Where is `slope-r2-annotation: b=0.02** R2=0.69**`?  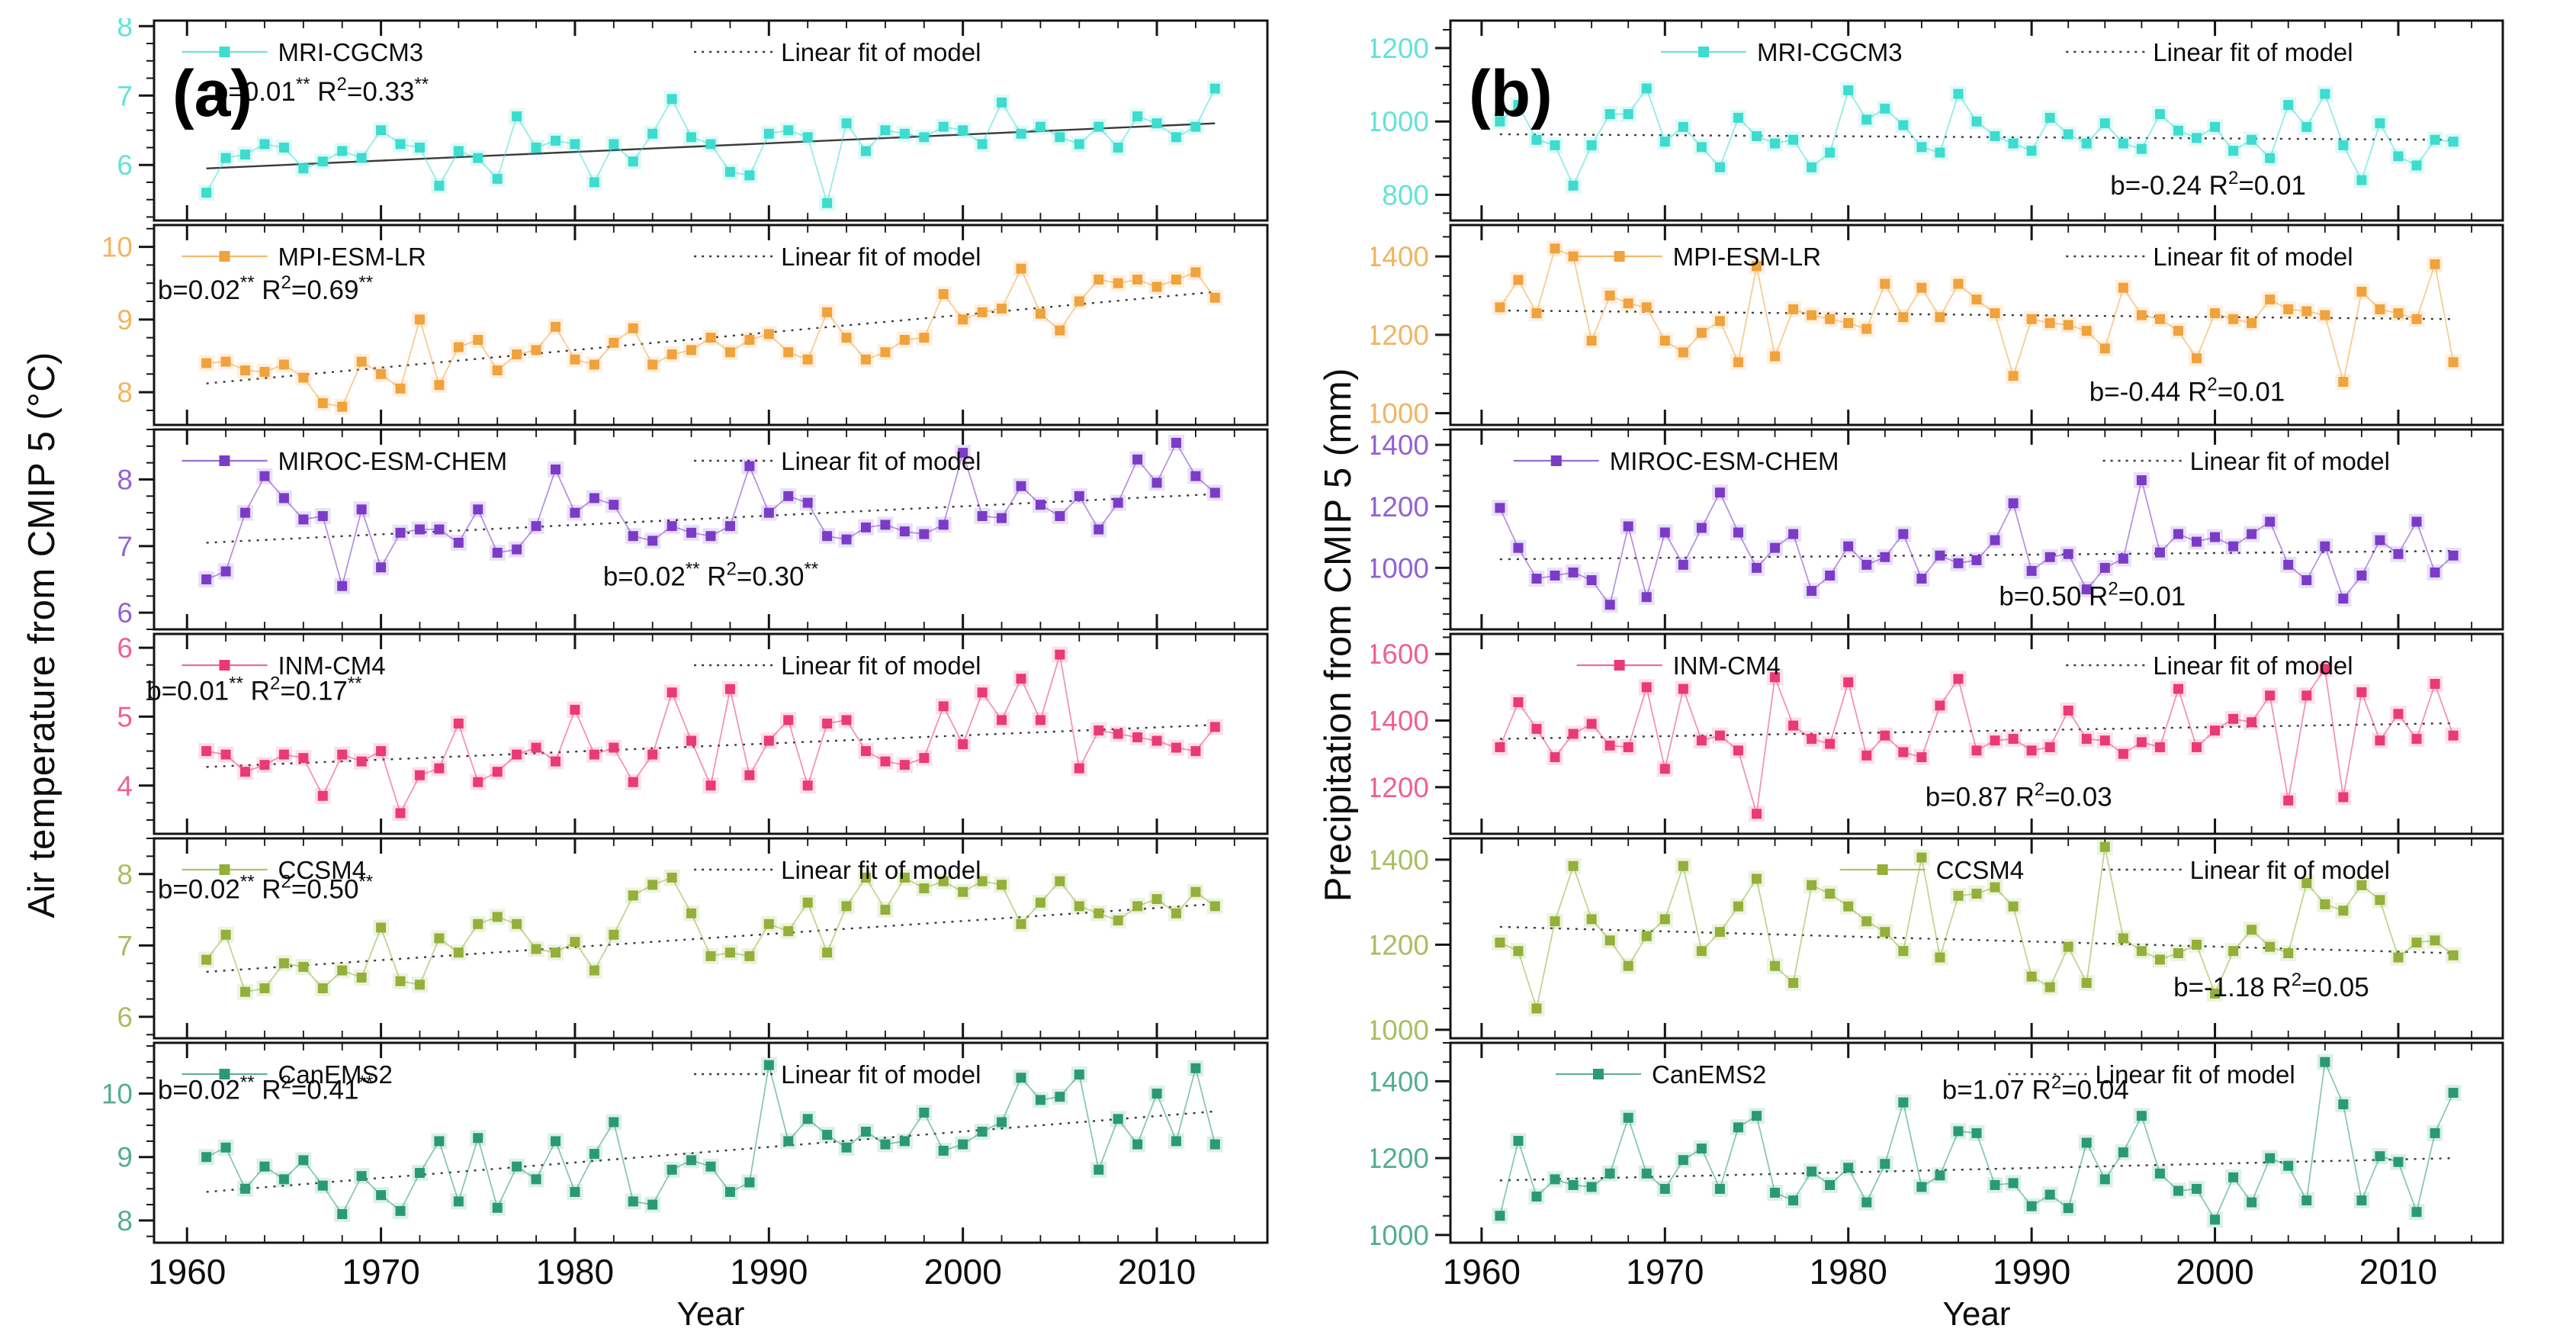 slope-r2-annotation: b=0.02** R2=0.69** is located at coordinates (265, 289).